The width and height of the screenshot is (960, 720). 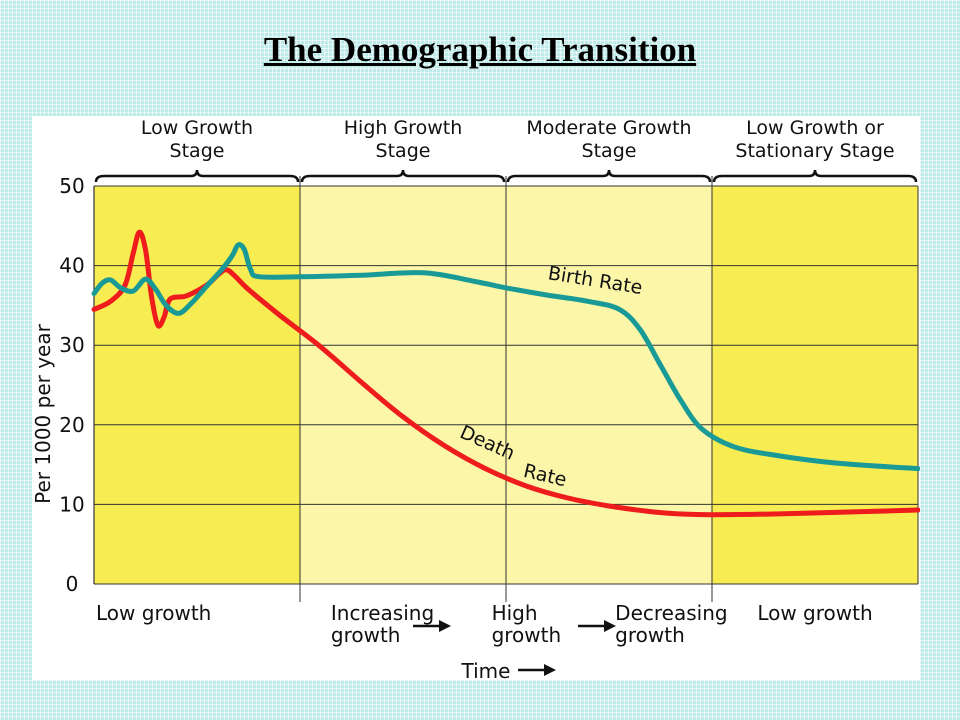 What do you see at coordinates (814, 613) in the screenshot?
I see `growth-label-5-line-1: Low growth` at bounding box center [814, 613].